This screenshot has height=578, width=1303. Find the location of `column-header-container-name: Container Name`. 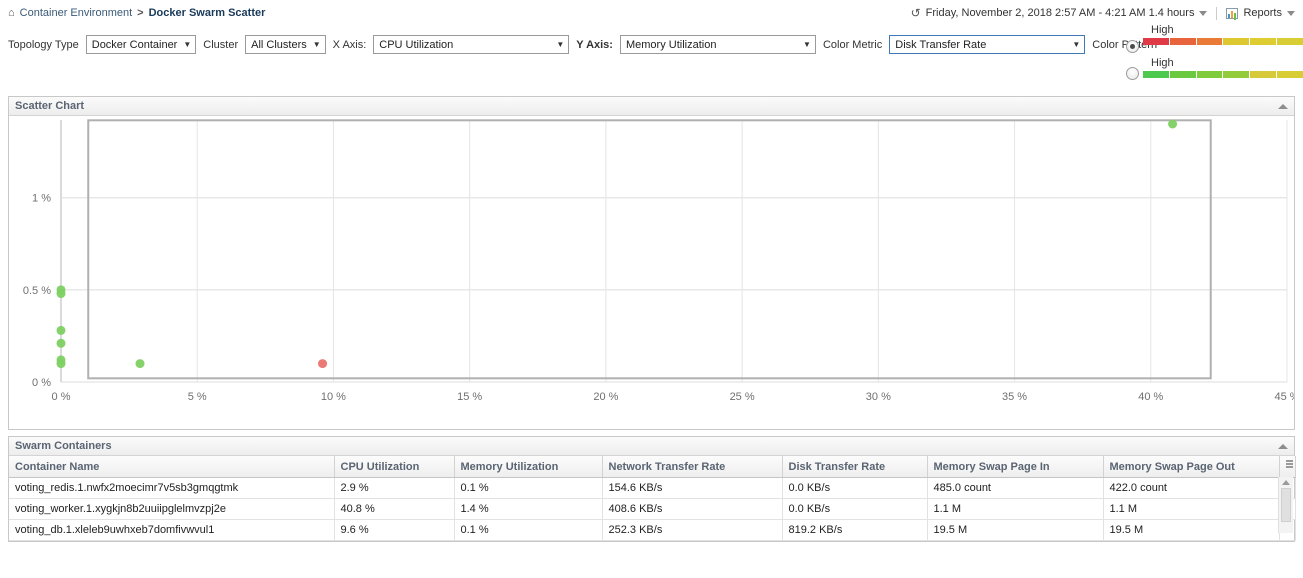

column-header-container-name: Container Name is located at coordinates (172, 467).